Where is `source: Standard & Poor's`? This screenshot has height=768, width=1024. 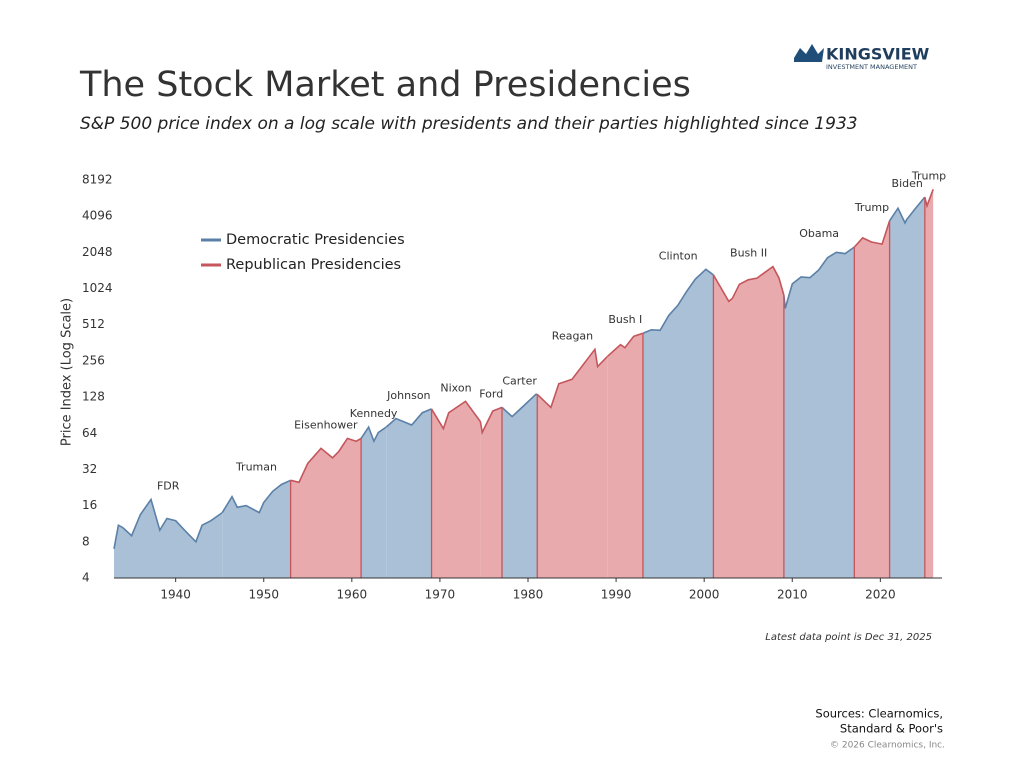
source: Standard & Poor's is located at coordinates (891, 729).